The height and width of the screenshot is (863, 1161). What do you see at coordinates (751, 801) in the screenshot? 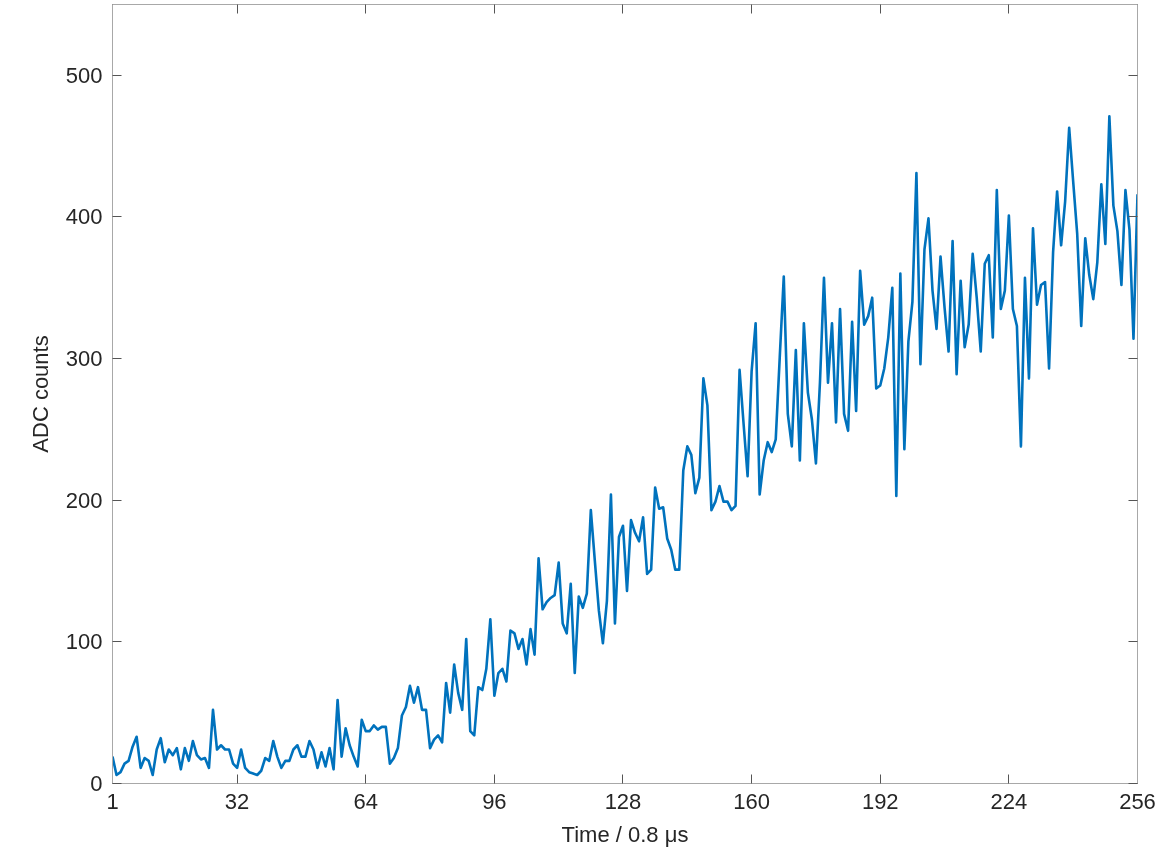
I see `x-tick-label: 160` at bounding box center [751, 801].